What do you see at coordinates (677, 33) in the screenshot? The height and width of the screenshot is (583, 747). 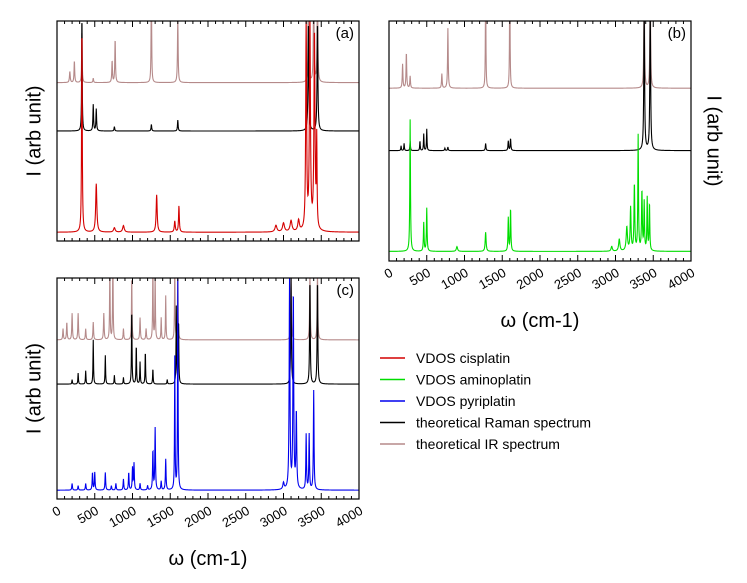 I see `panel-label: (b)` at bounding box center [677, 33].